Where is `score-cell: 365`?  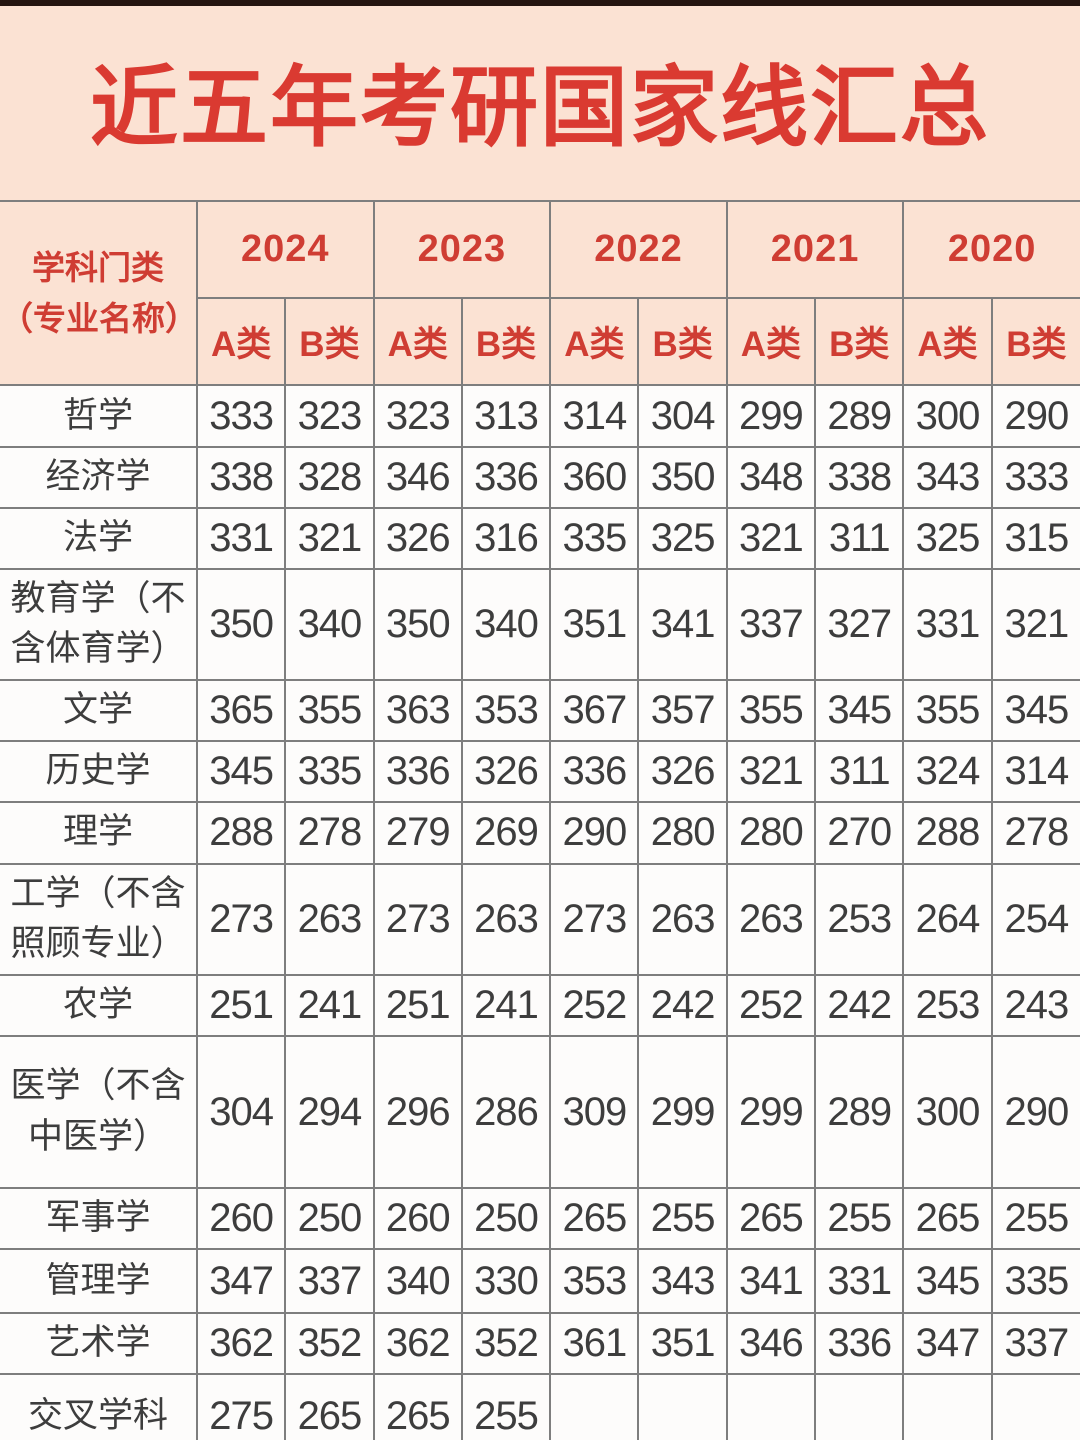
score-cell: 365 is located at coordinates (241, 710).